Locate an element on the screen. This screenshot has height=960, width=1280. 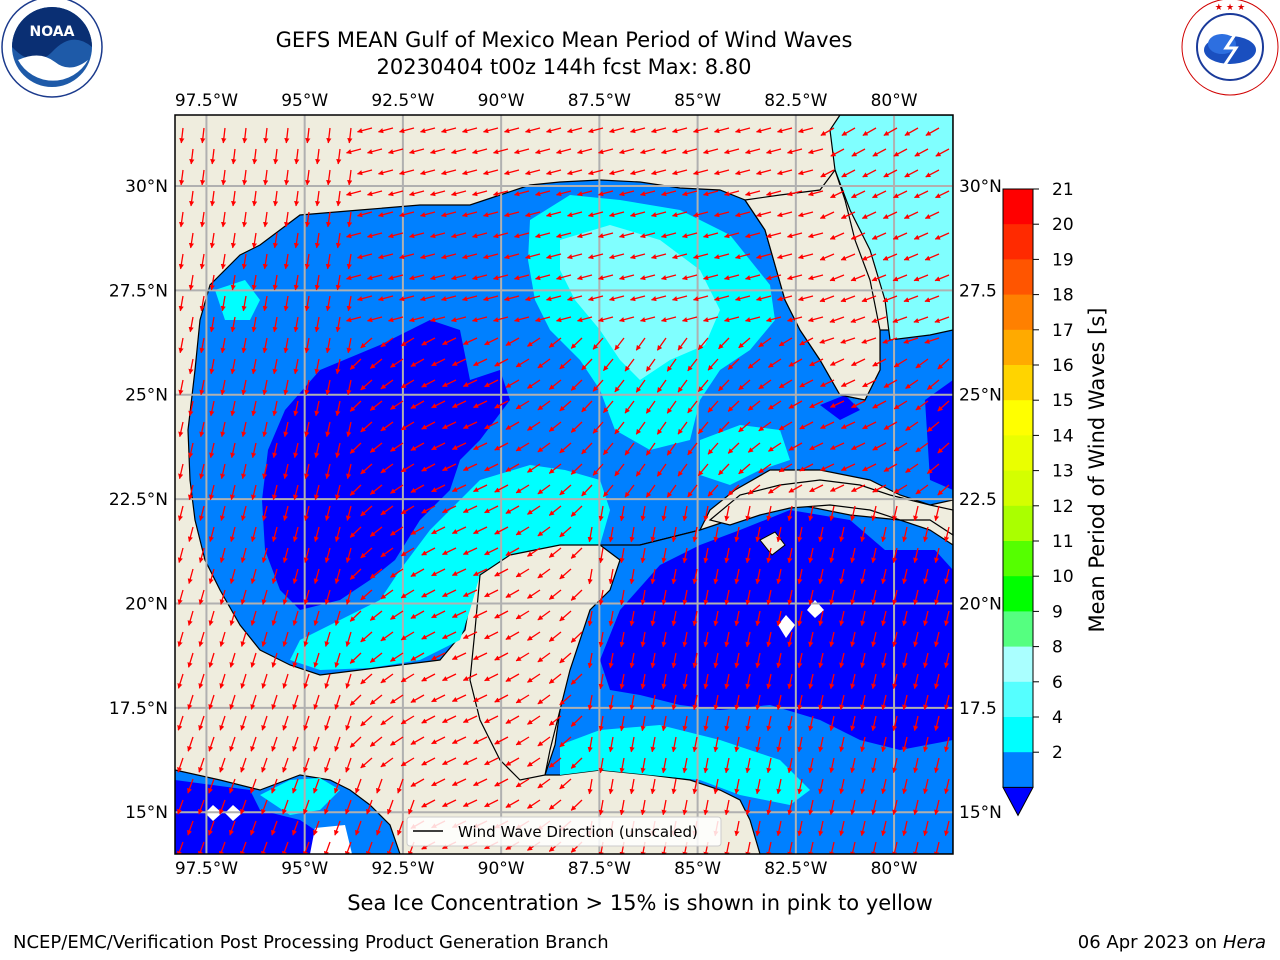
colorbar-tick-label: 2 is located at coordinates (1057, 753).